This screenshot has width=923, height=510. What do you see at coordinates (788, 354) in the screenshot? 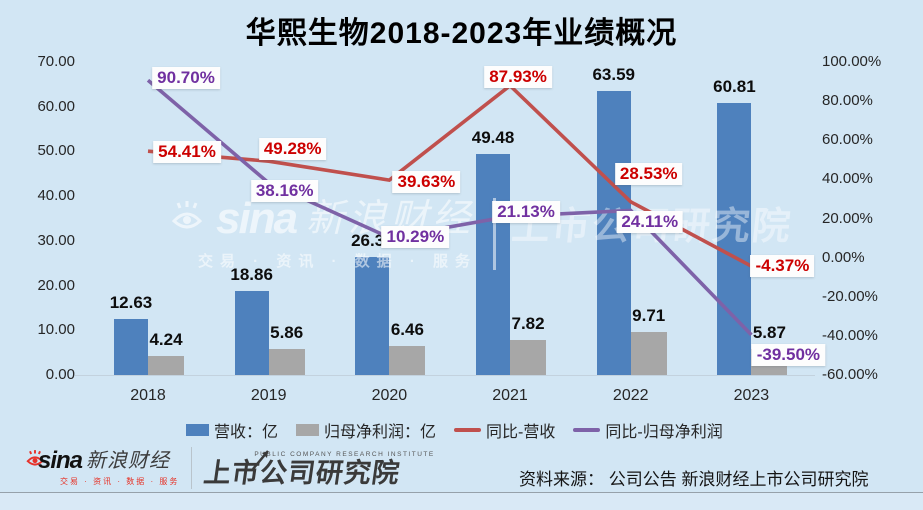
I see `line-value-label: -39.50%` at bounding box center [788, 354].